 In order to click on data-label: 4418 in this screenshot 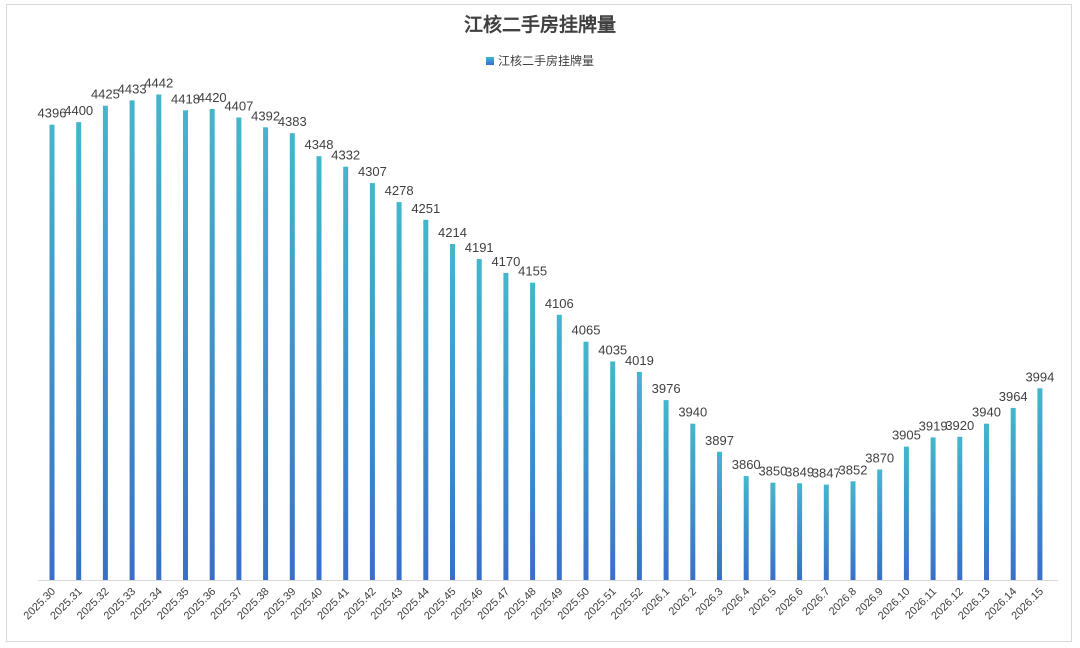, I will do `click(185, 98)`.